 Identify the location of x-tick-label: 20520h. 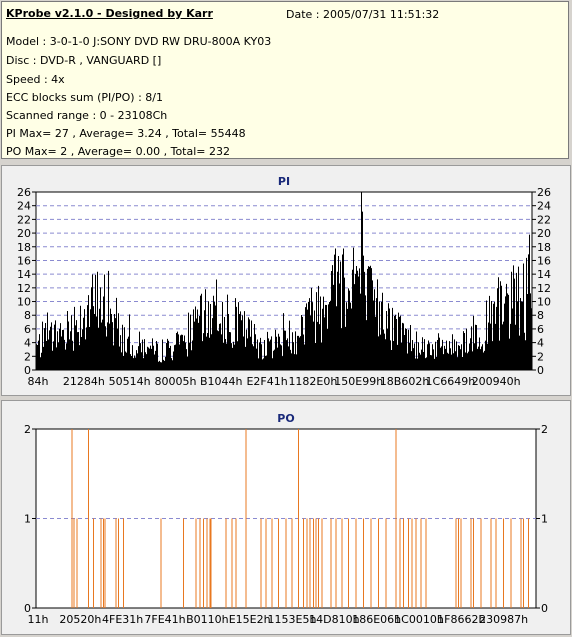
(80, 619).